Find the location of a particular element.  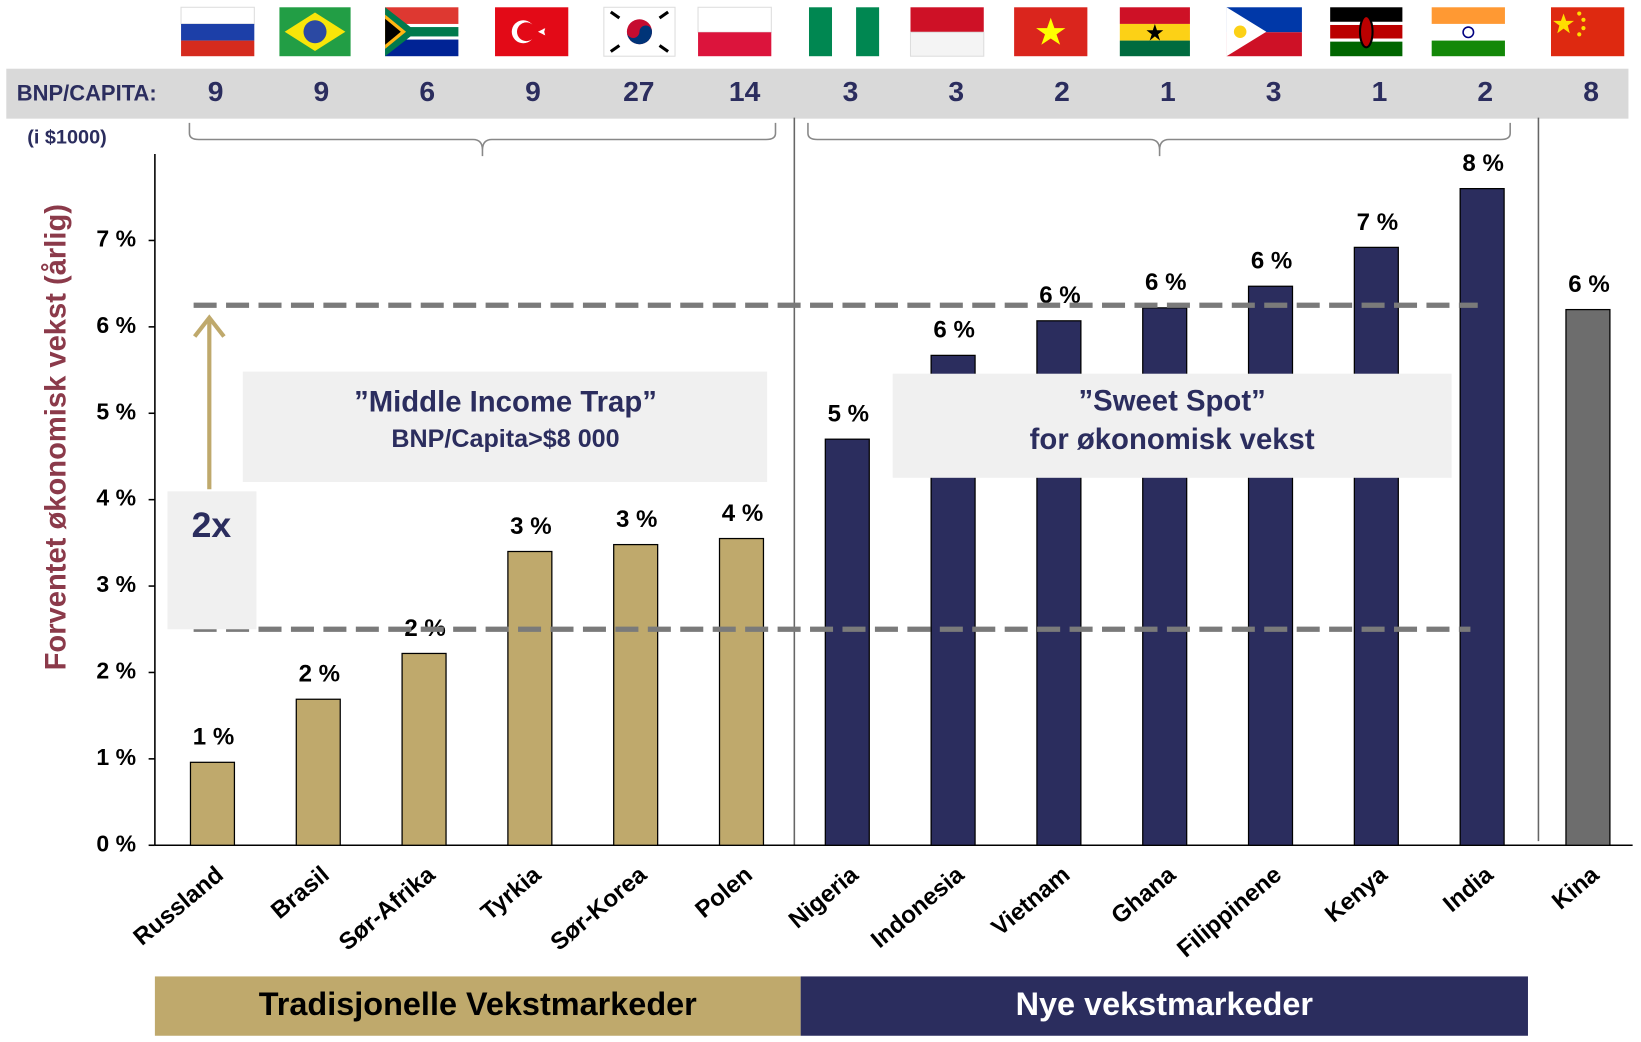

x-tick-label: Nigeria is located at coordinates (824, 897).